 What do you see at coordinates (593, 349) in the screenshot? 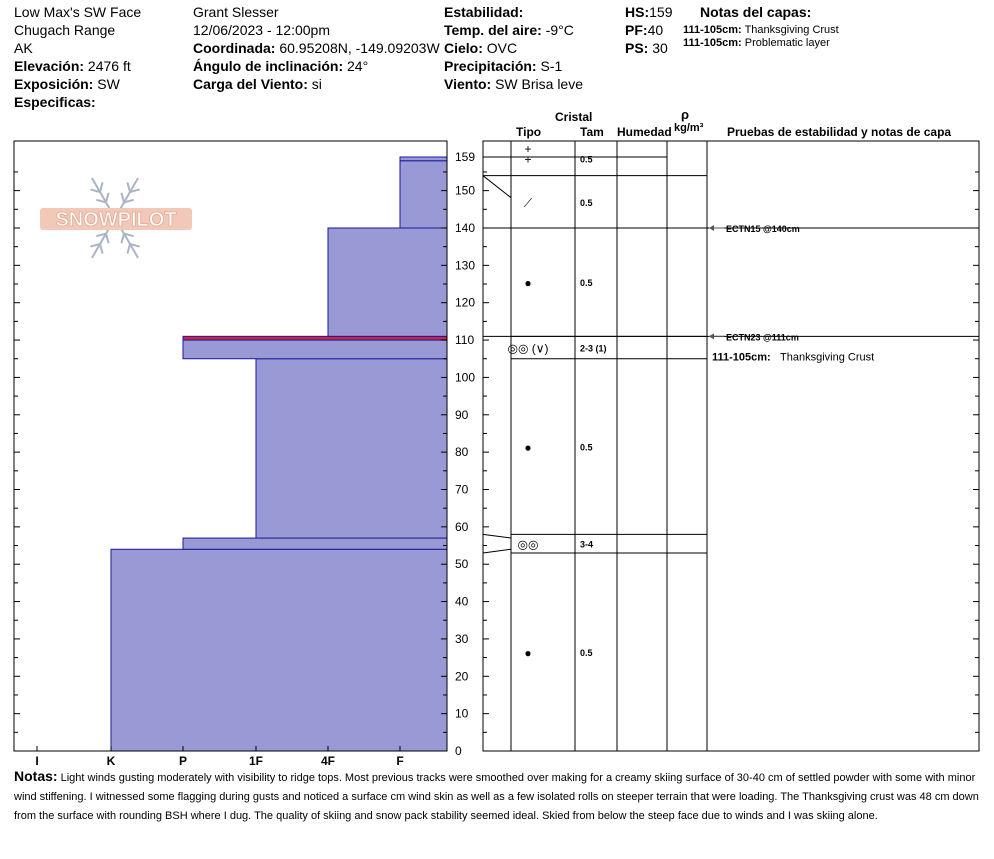
I see `grain-size-label: 2-3 (1)` at bounding box center [593, 349].